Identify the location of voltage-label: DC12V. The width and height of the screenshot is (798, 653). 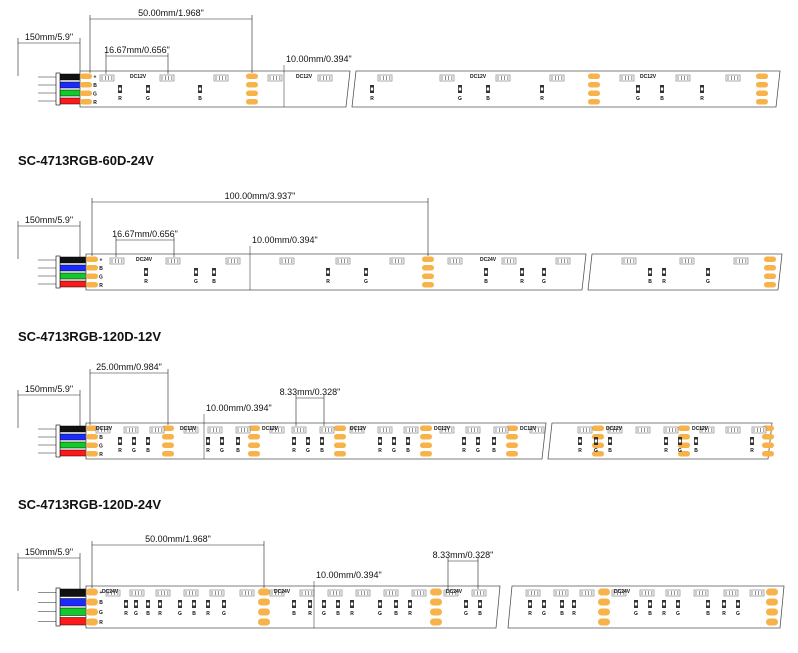
(700, 429).